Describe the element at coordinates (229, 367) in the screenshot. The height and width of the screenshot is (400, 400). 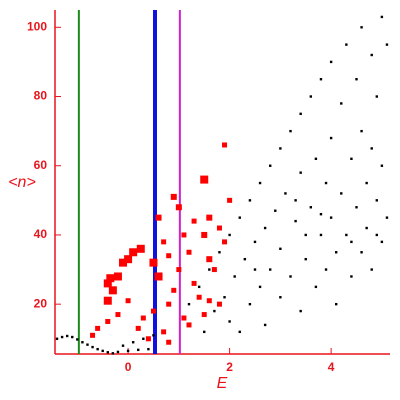
I see `x-tick-label: 2` at that location.